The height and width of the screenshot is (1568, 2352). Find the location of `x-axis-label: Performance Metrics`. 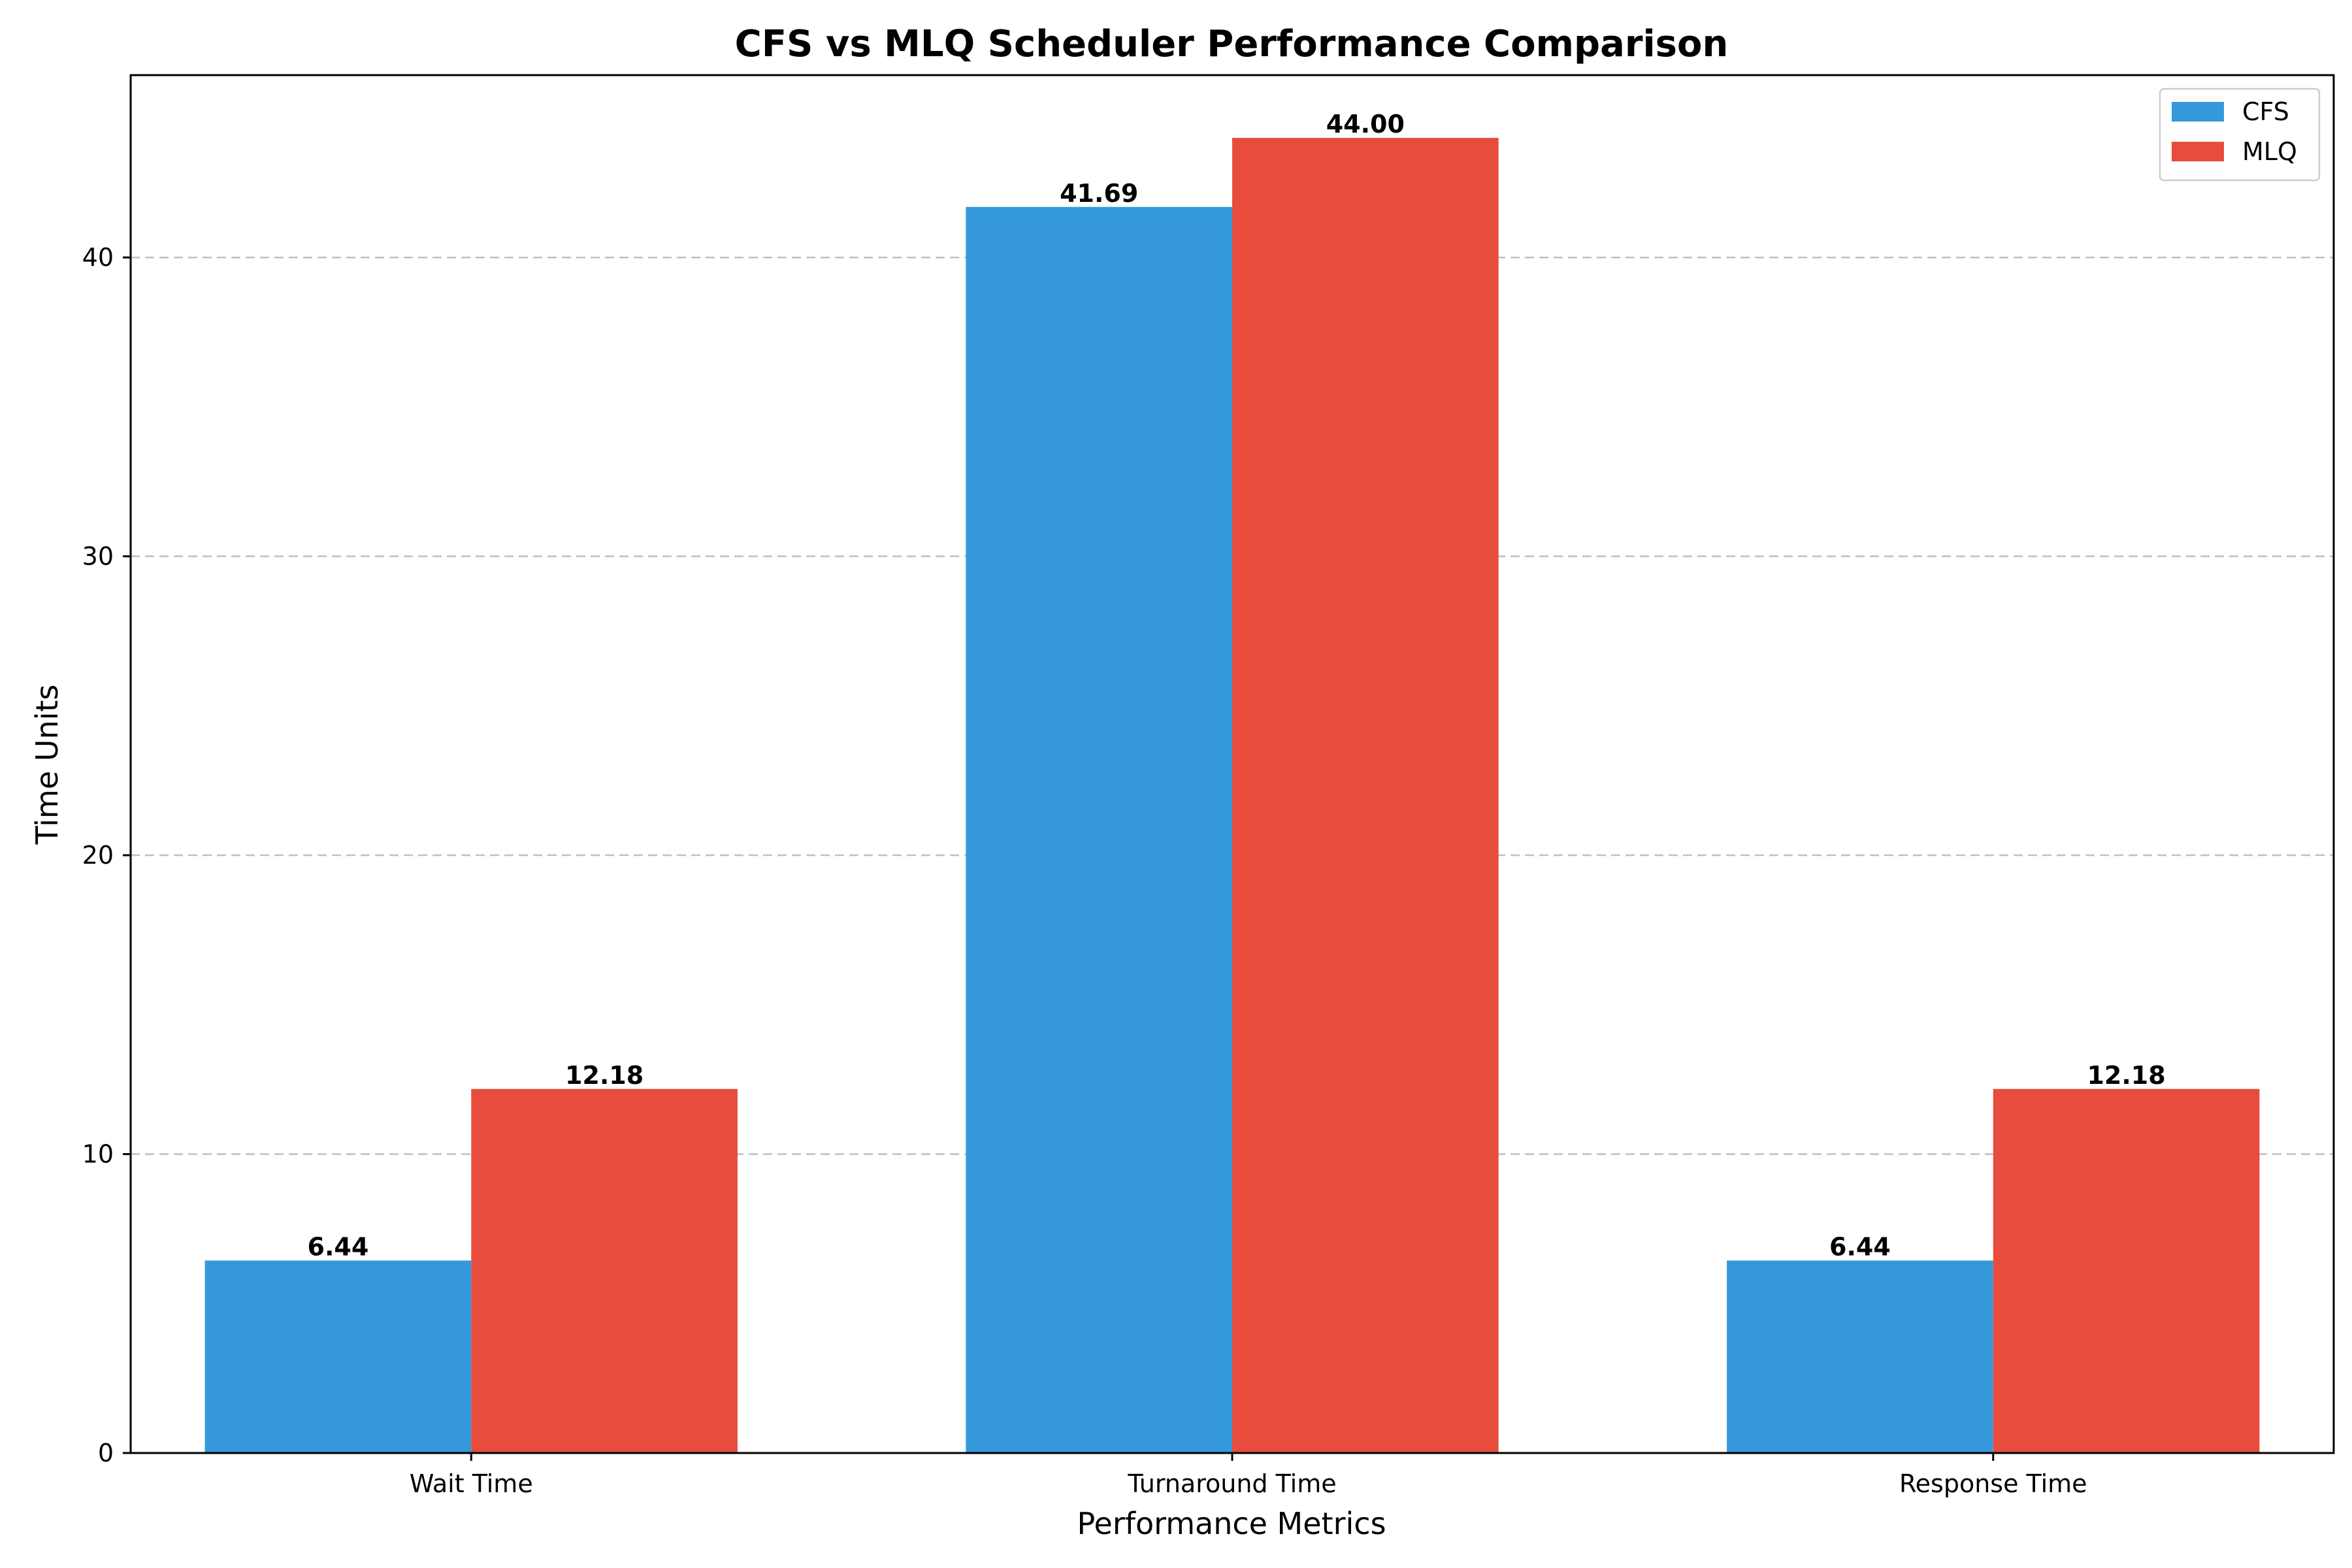

x-axis-label: Performance Metrics is located at coordinates (1231, 1523).